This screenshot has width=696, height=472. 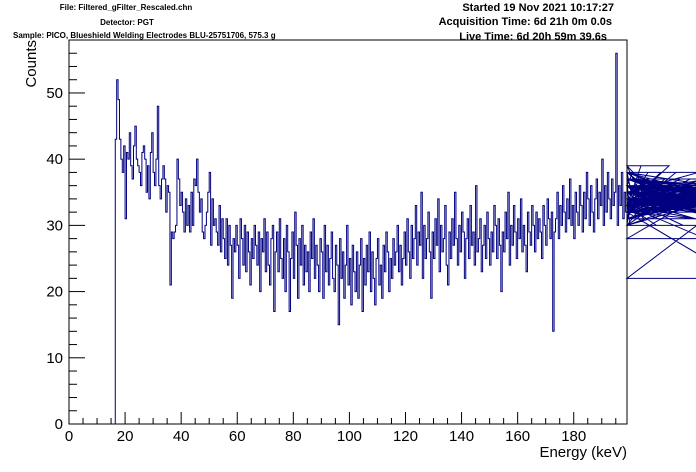 I want to click on y-tick-label: 0, so click(x=59, y=424).